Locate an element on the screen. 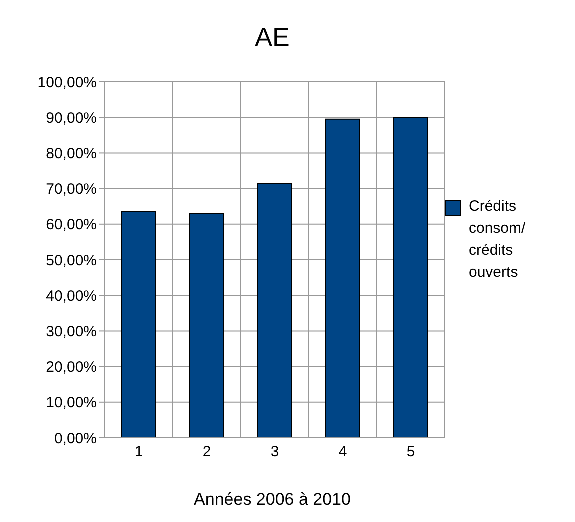 Image resolution: width=575 pixels, height=522 pixels. x-tick-label: 2 is located at coordinates (207, 452).